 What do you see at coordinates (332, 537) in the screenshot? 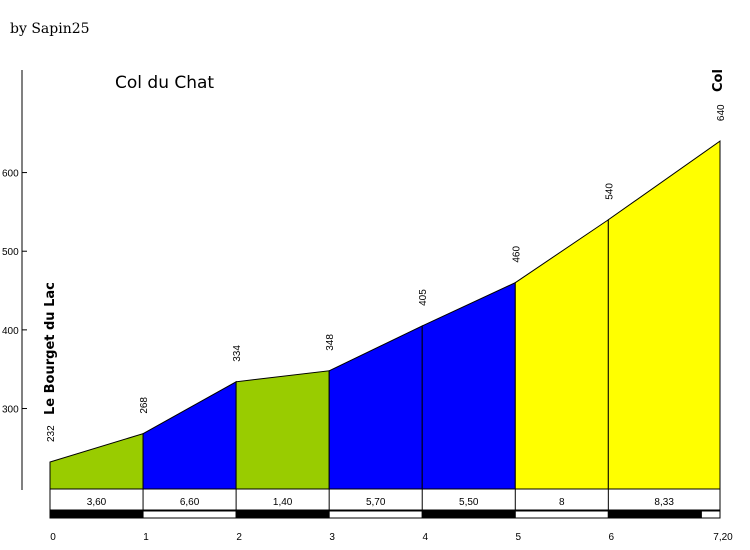
I see `x-tick-label: 3` at bounding box center [332, 537].